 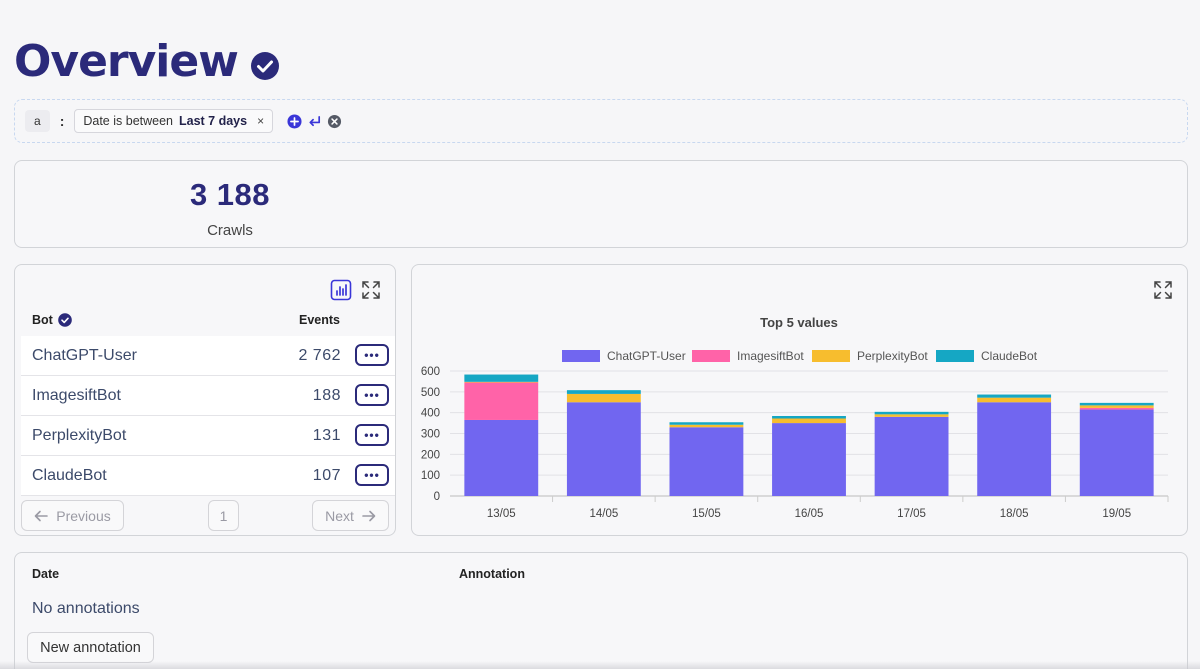 I want to click on table-row: ChatGPT-User 2 762 •••, so click(x=208, y=356).